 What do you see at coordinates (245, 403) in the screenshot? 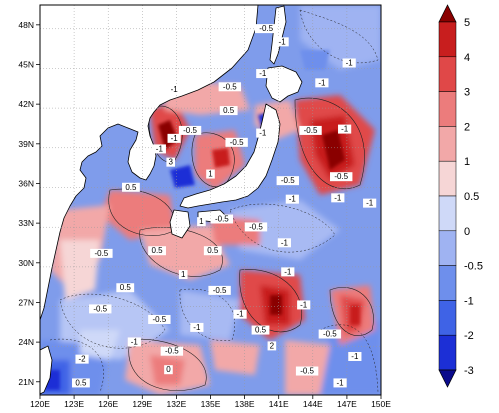
I see `x-tick-label: 138E` at bounding box center [245, 403].